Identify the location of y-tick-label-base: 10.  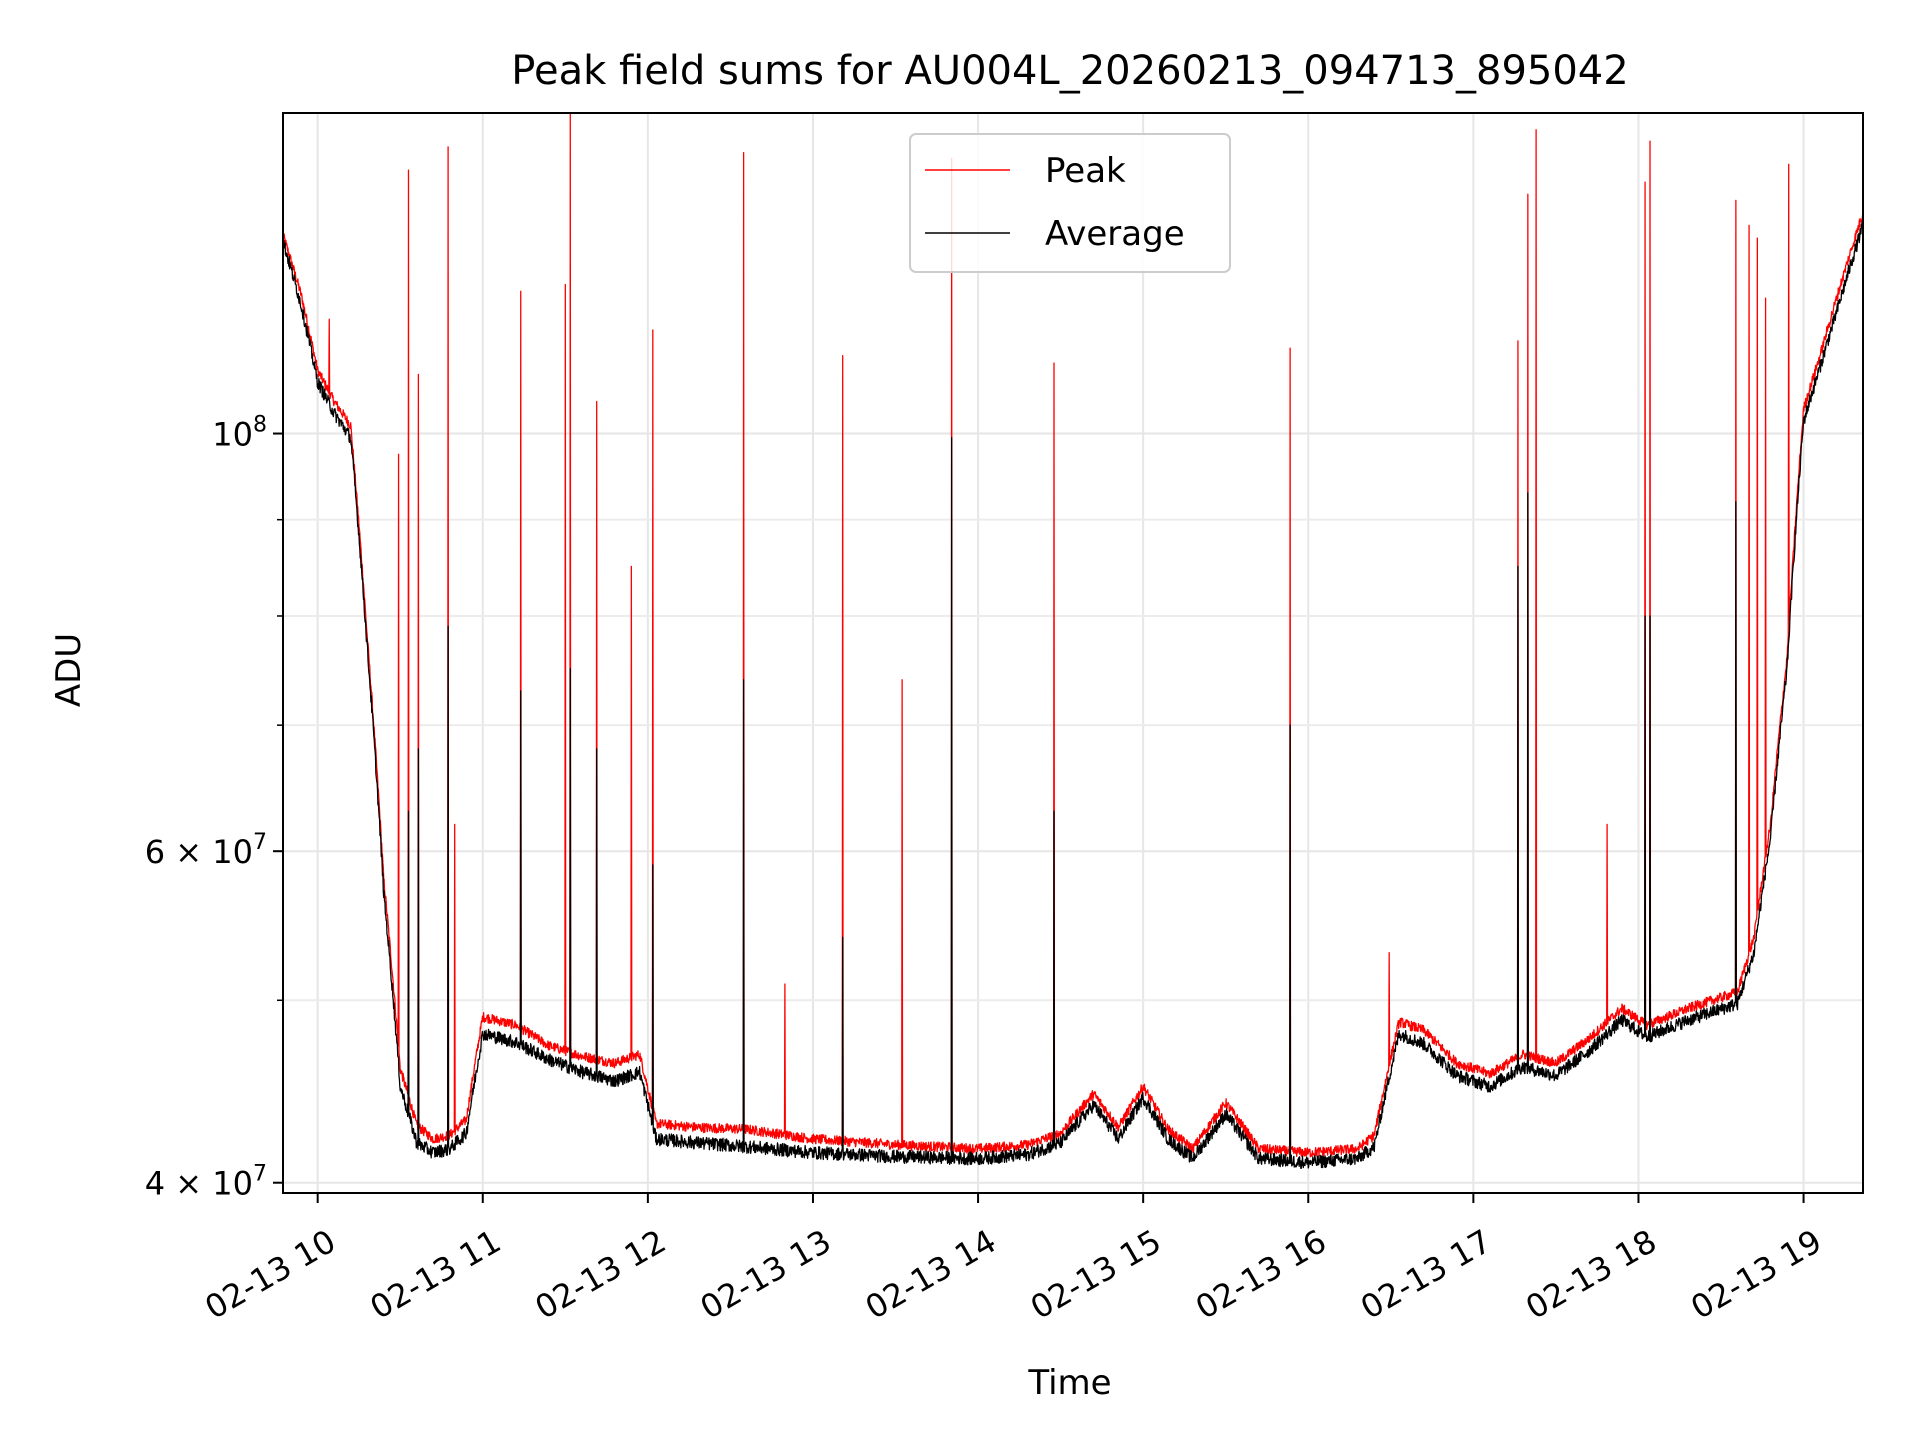
(232, 435).